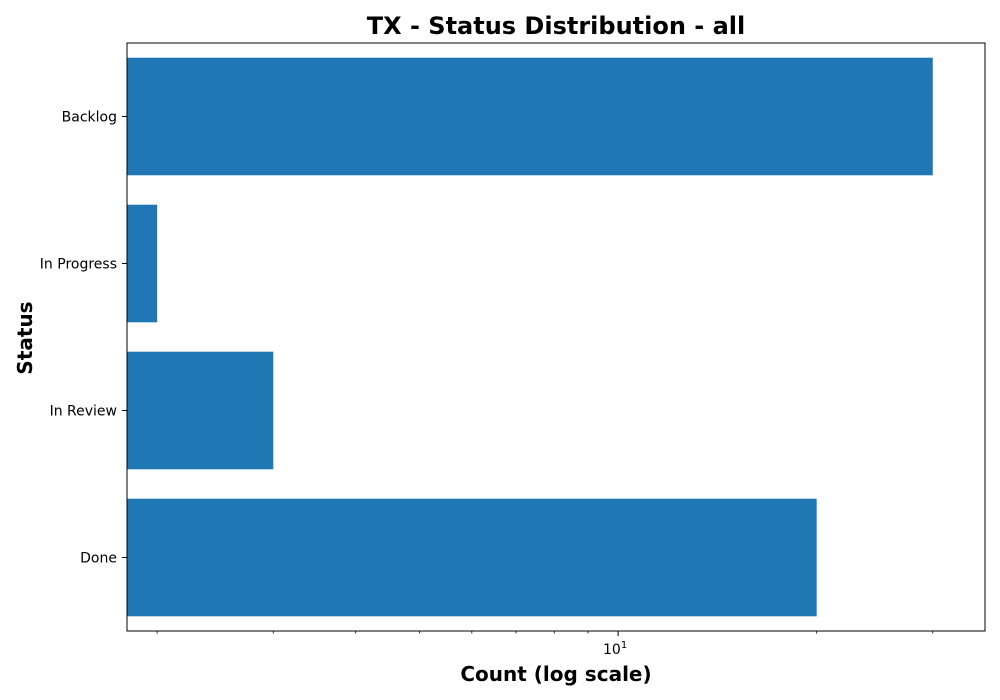 The image size is (1000, 700). I want to click on x-tick-label: 101, so click(615, 649).